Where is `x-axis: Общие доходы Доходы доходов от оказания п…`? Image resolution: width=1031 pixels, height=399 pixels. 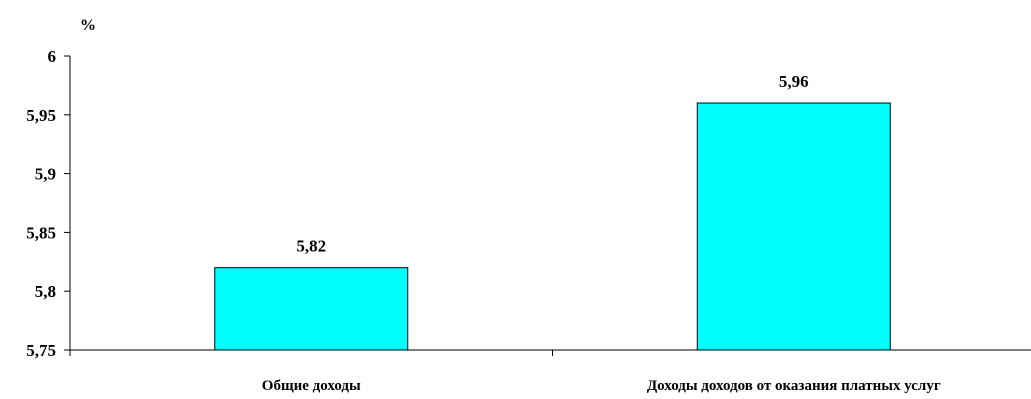
x-axis: Общие доходы Доходы доходов от оказания п… is located at coordinates (550, 371).